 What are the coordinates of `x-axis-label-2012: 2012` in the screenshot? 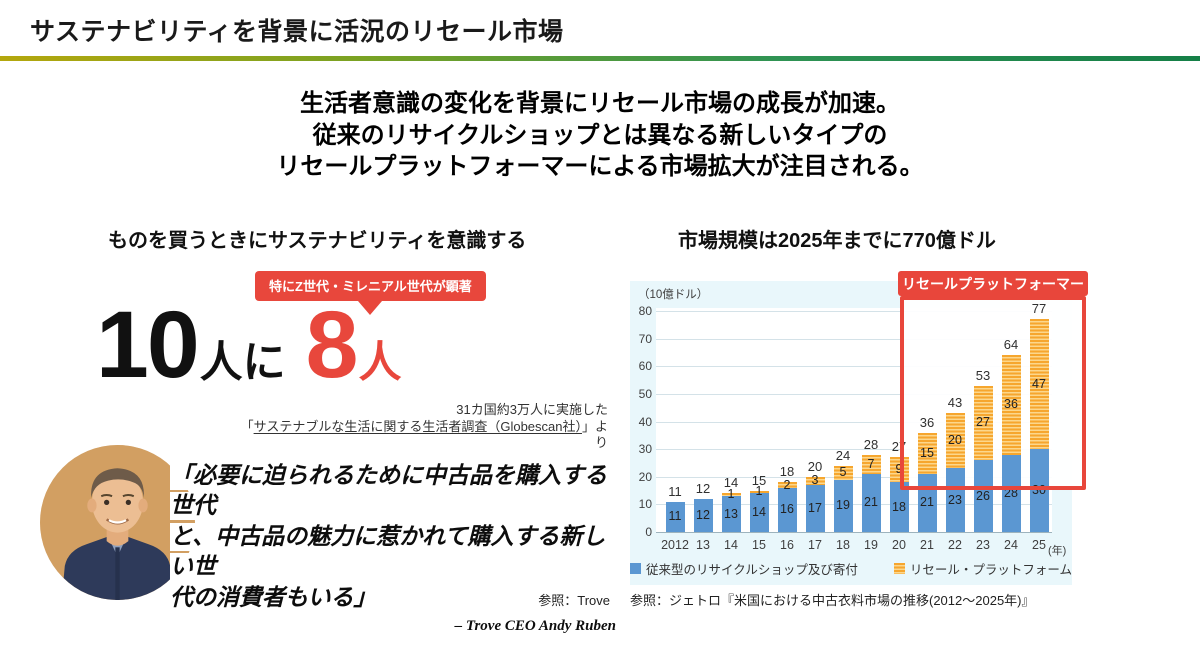 It's located at (675, 545).